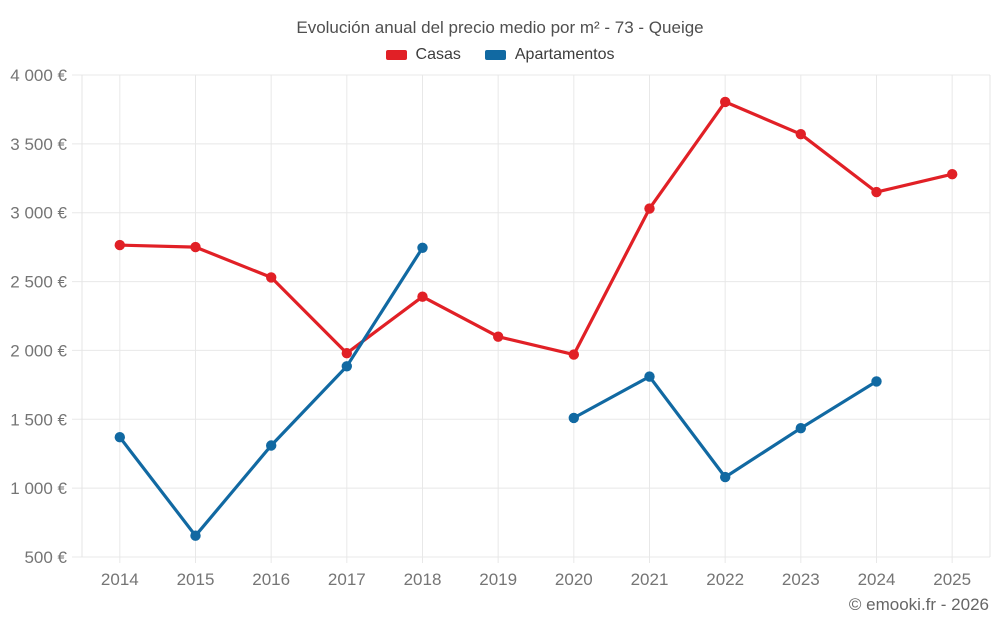  I want to click on data-point-casas-2021, so click(649, 208).